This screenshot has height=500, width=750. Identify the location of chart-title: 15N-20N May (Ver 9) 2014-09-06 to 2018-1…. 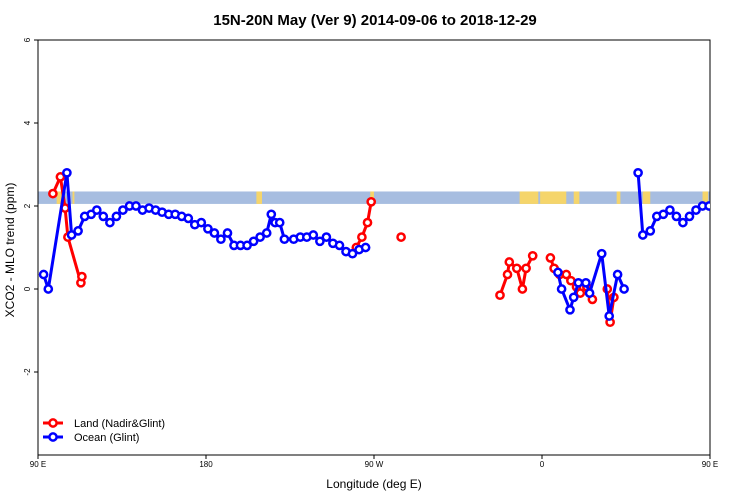
(375, 20).